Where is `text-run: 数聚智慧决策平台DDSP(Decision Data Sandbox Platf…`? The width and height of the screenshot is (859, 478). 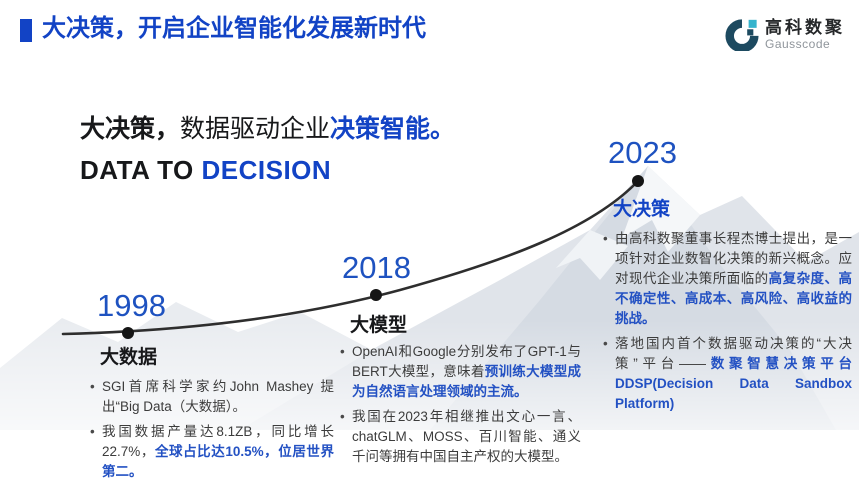 text-run: 数聚智慧决策平台DDSP(Decision Data Sandbox Platf… is located at coordinates (733, 383).